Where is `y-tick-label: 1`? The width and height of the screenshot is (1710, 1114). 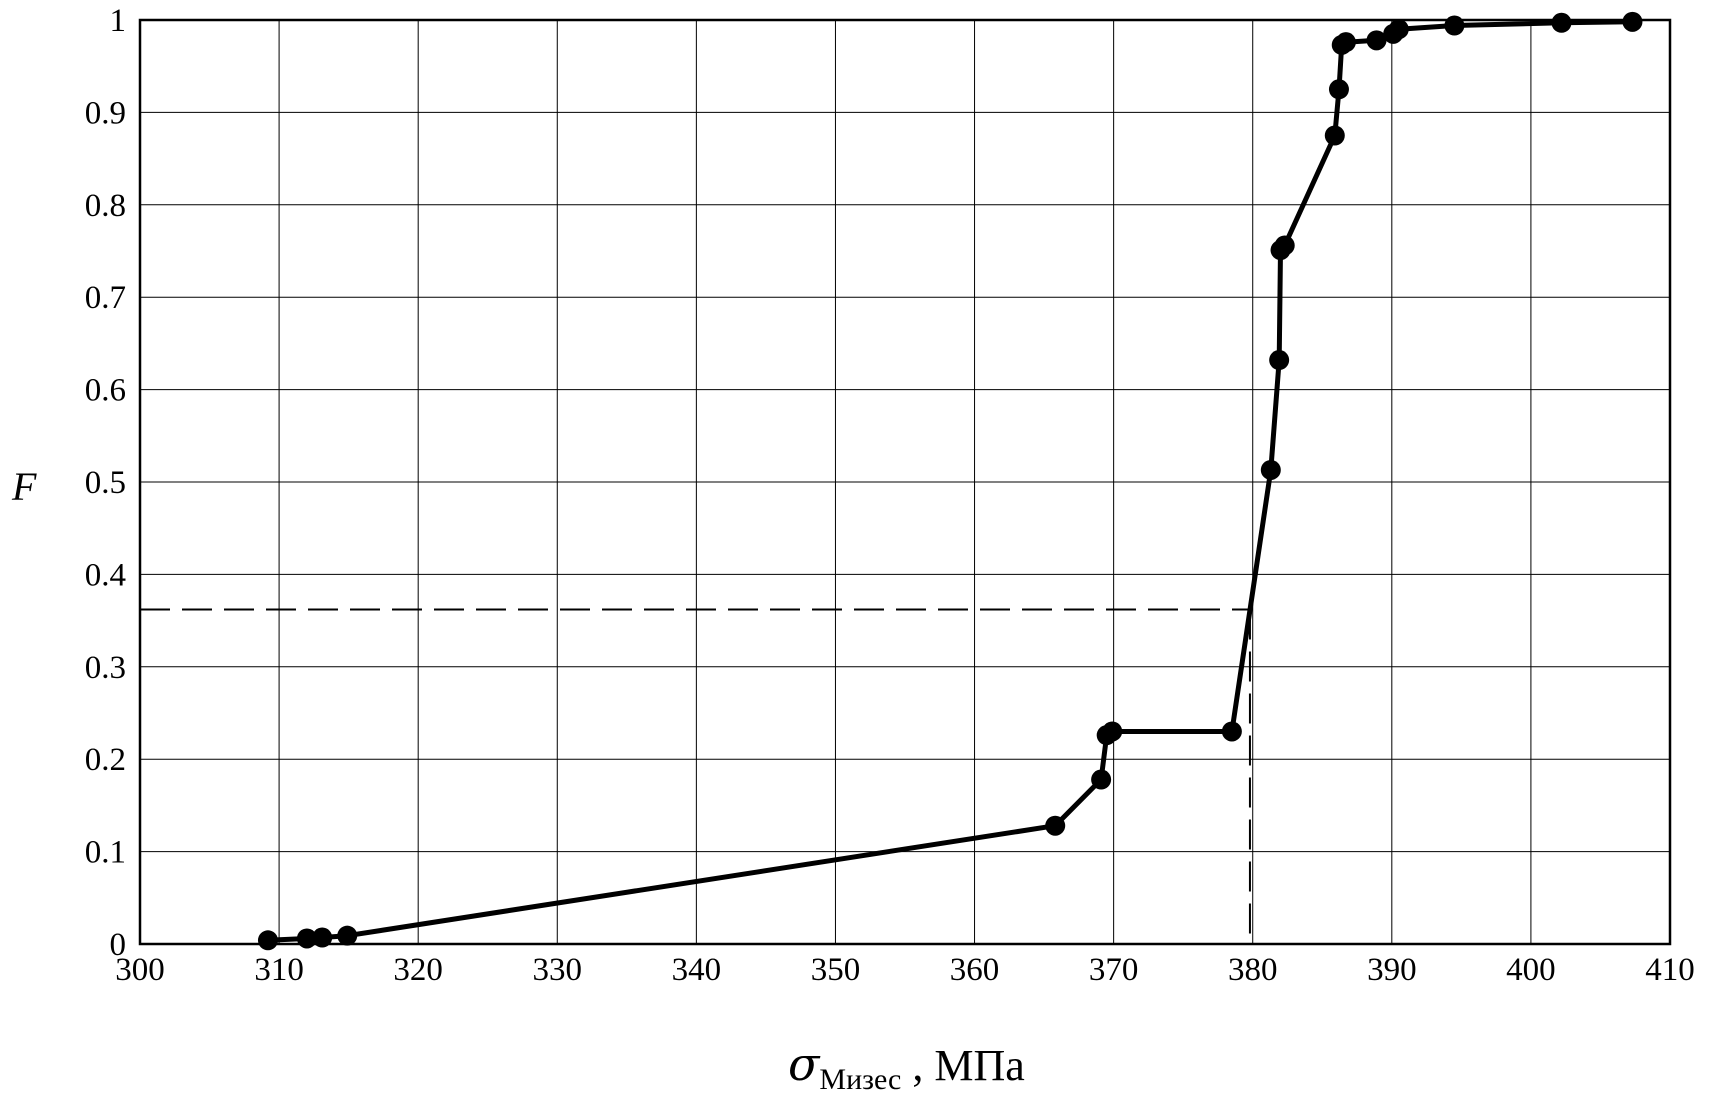
y-tick-label: 1 is located at coordinates (118, 21).